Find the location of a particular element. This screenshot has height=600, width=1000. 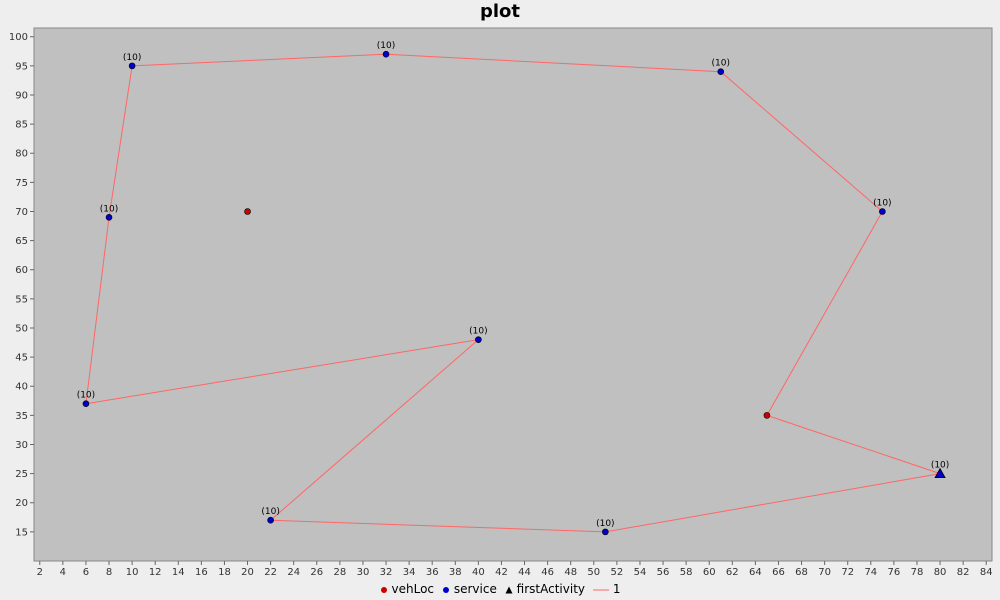

legend-label-route-1: 1 is located at coordinates (616, 589).